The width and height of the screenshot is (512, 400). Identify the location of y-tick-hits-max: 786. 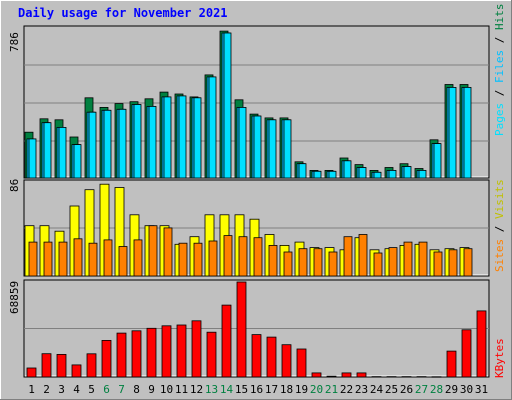
(14, 42).